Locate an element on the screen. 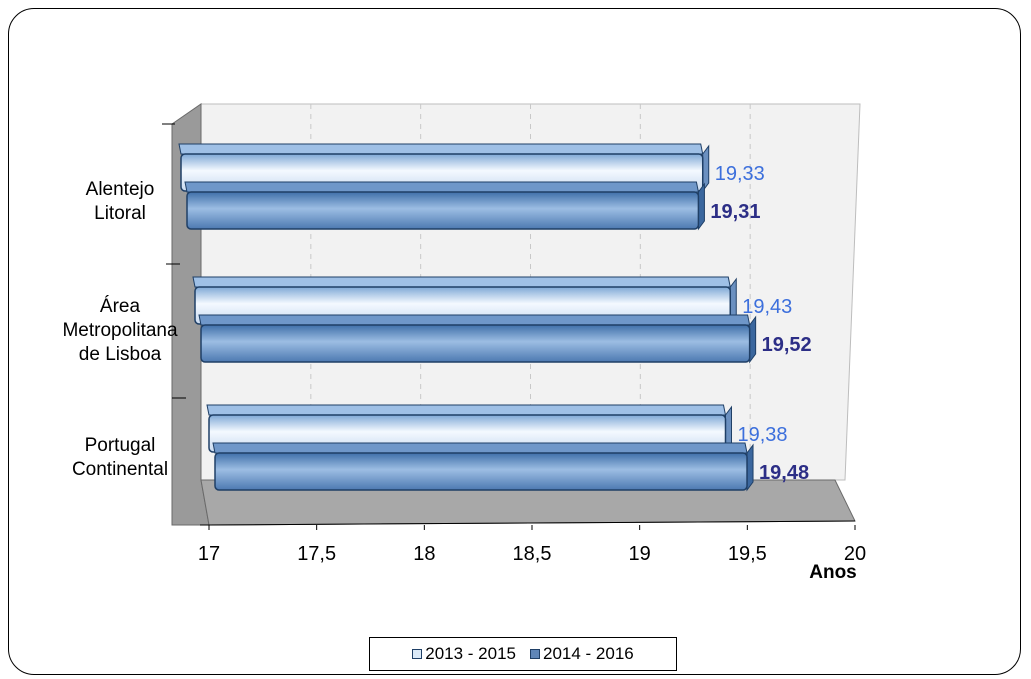 This screenshot has width=1031, height=679. value-label-series-1: 19,38 is located at coordinates (762, 435).